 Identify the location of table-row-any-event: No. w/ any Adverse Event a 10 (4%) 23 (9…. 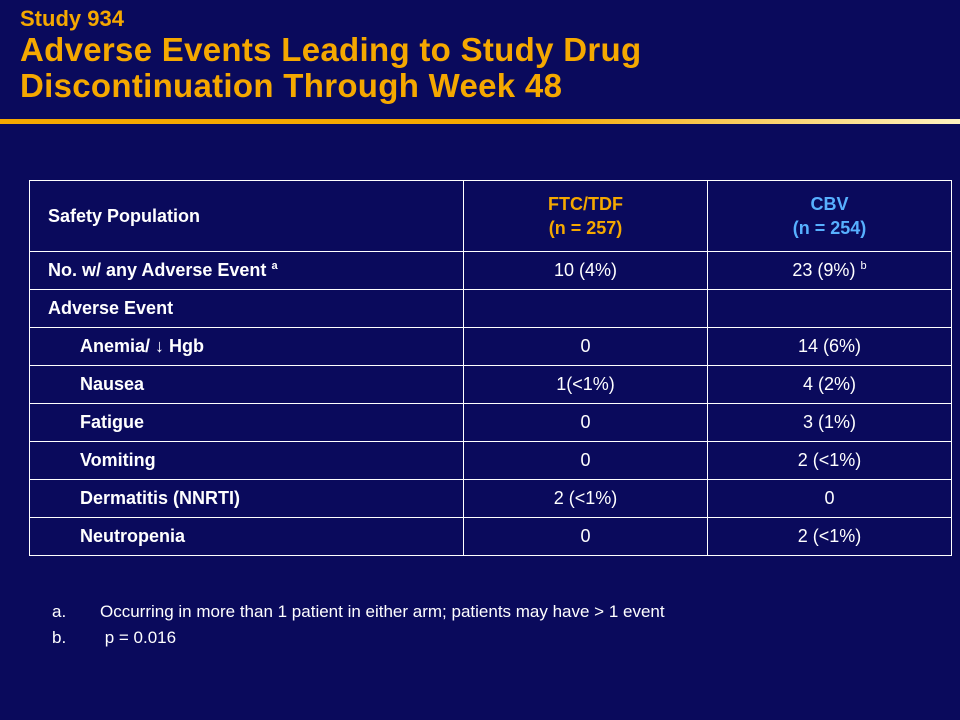
(490, 270).